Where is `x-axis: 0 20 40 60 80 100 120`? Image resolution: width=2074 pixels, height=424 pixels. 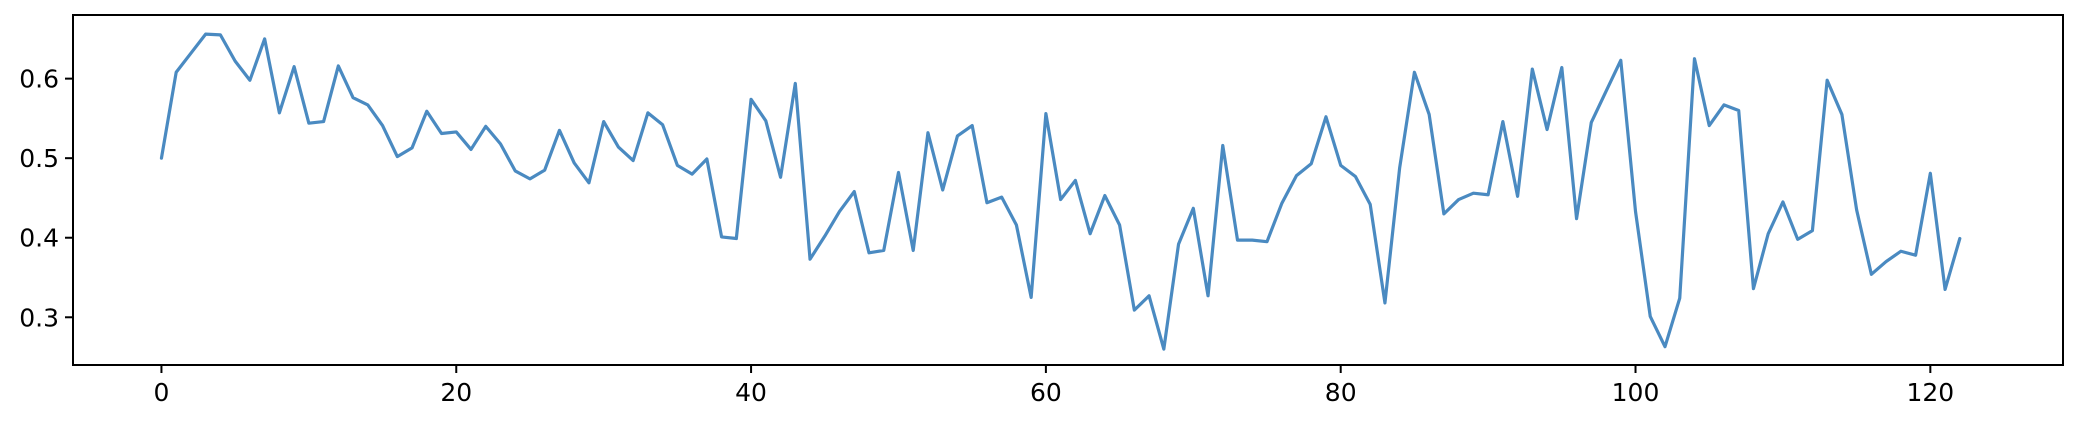
x-axis: 0 20 40 60 80 100 120 is located at coordinates (1053, 386).